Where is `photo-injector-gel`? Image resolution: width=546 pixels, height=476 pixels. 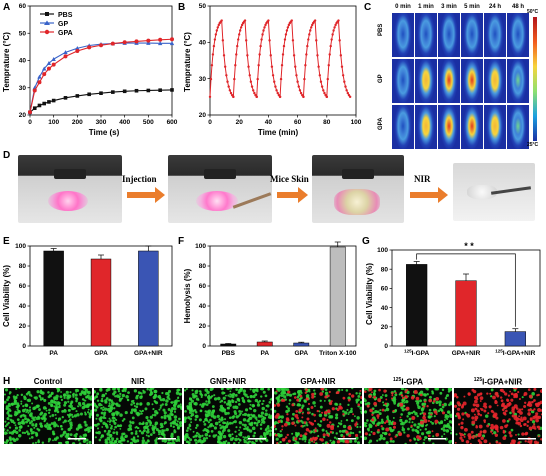
photo-injector-gel is located at coordinates (70, 189).